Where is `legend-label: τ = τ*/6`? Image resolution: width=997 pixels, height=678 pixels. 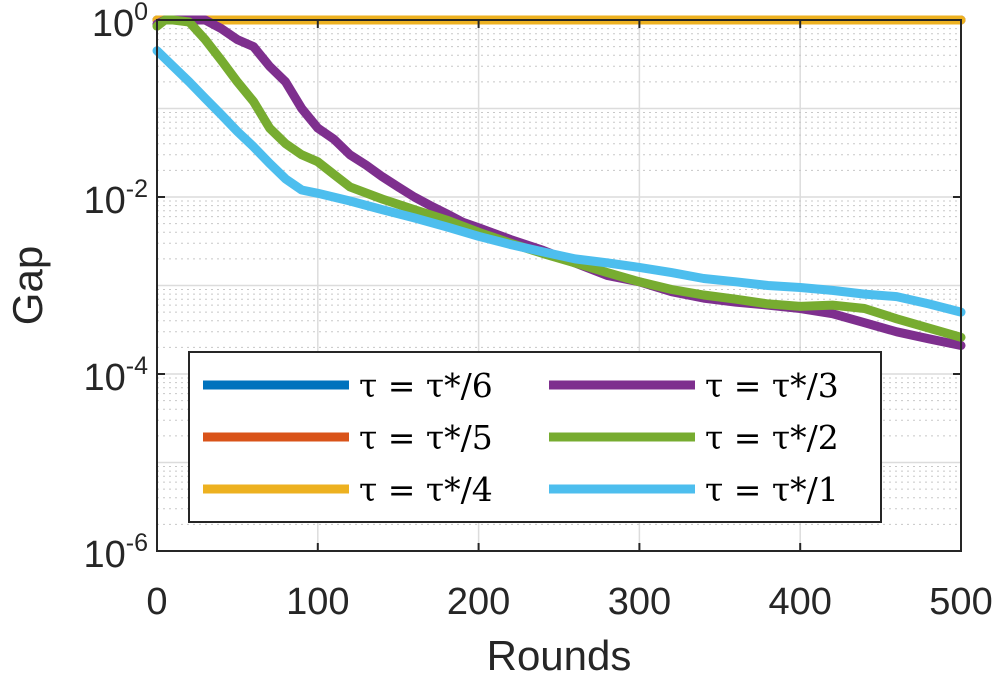 legend-label: τ = τ*/6 is located at coordinates (426, 385).